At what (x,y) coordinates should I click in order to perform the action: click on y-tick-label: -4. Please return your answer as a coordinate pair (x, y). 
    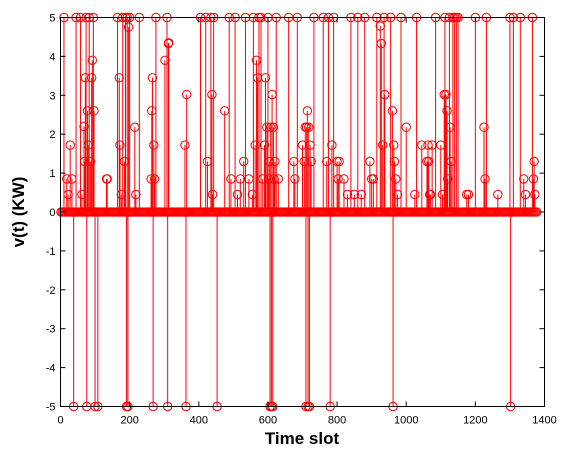
    Looking at the image, I should click on (51, 369).